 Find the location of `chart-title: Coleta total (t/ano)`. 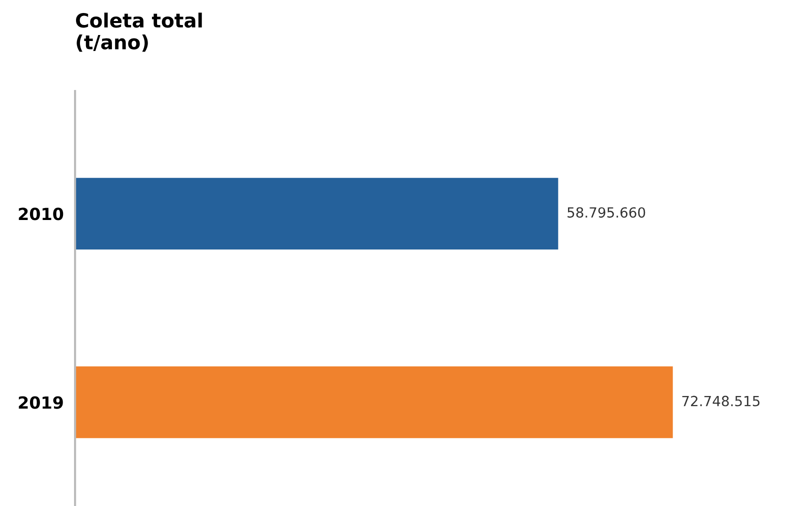

chart-title: Coleta total (t/ano) is located at coordinates (139, 32).